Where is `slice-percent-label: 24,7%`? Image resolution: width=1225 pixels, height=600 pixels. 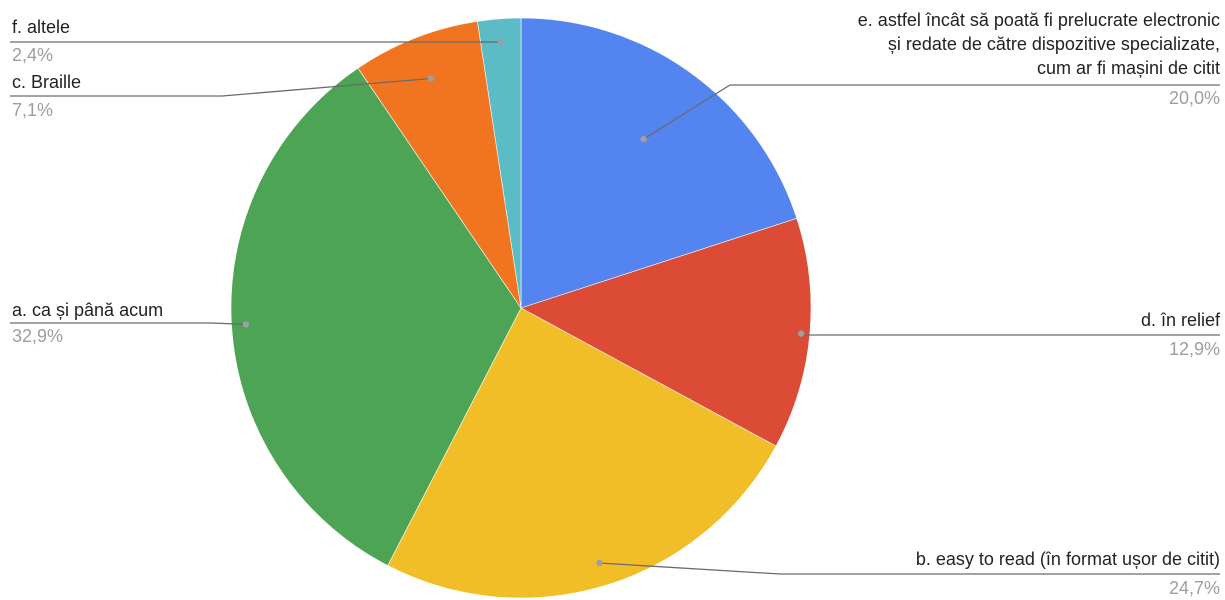
slice-percent-label: 24,7% is located at coordinates (1194, 588).